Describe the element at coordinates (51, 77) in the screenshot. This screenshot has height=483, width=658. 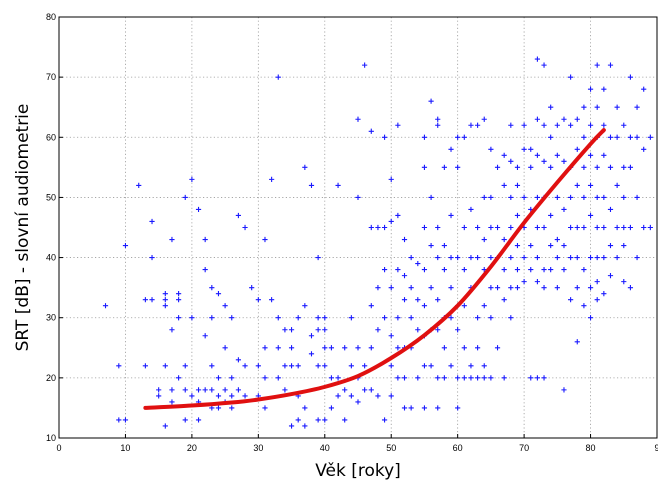
I see `y-tick-label: 70` at that location.